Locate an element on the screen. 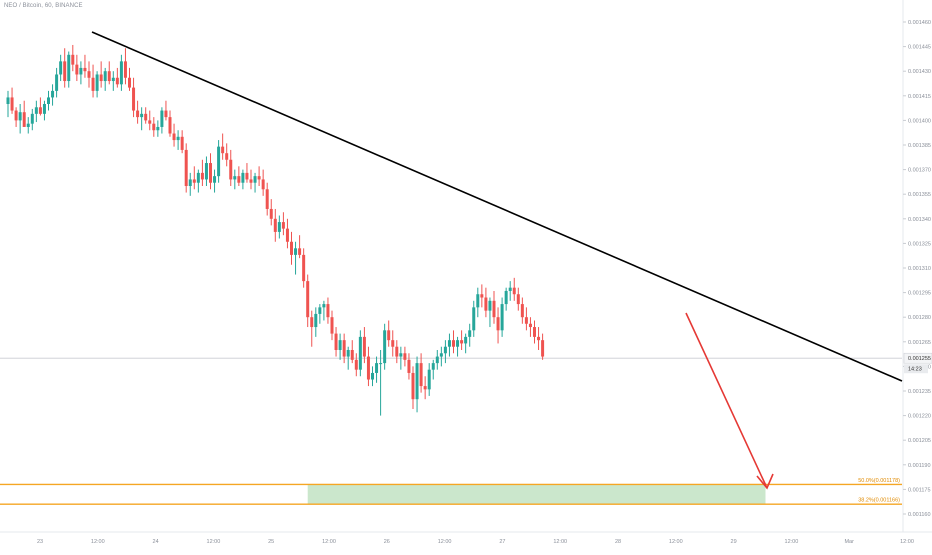 The height and width of the screenshot is (555, 932). price-tick-label: 0.001310 is located at coordinates (919, 269).